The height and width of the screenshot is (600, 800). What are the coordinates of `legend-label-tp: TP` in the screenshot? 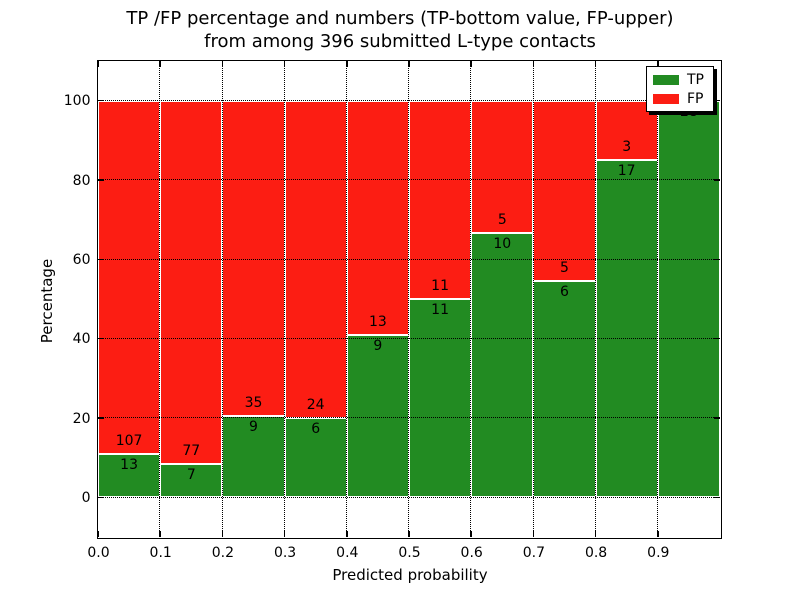 It's located at (695, 79).